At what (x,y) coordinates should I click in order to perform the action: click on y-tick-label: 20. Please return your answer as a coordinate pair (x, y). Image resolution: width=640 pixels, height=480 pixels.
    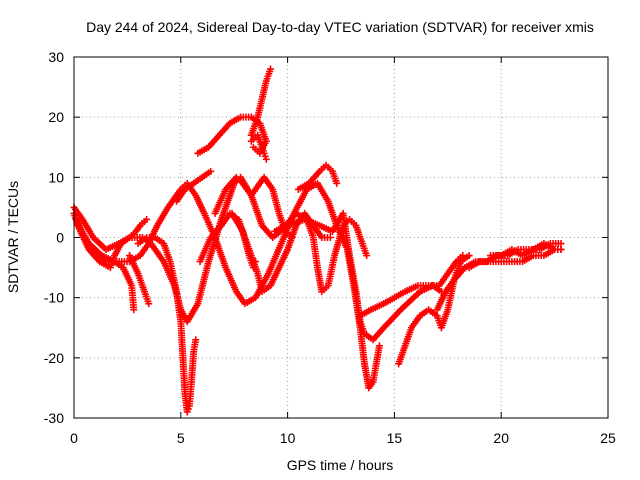
    Looking at the image, I should click on (56, 117).